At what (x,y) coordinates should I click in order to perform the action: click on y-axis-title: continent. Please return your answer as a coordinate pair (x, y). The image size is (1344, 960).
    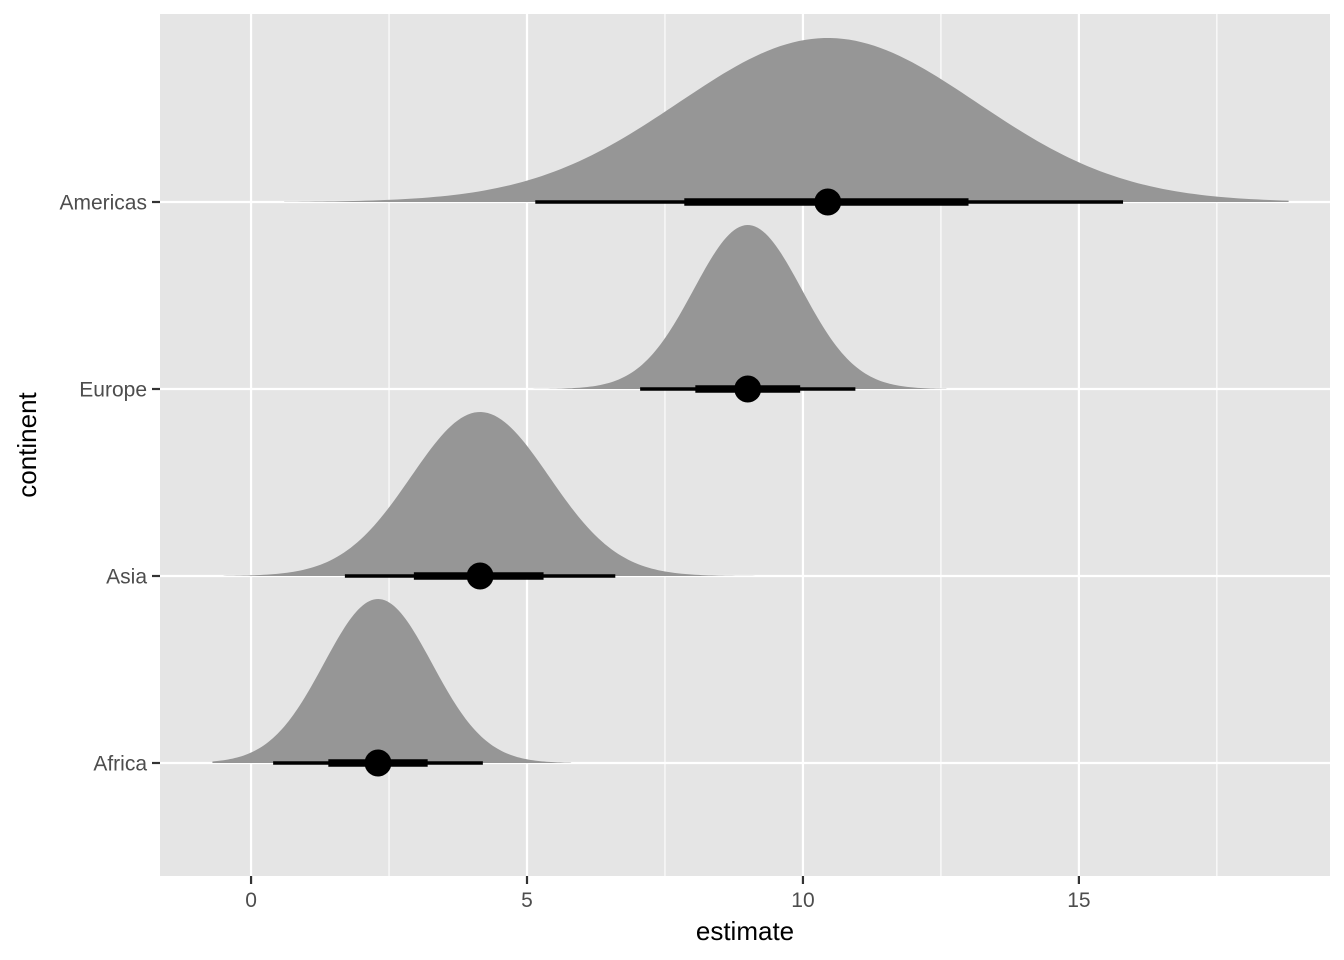
    Looking at the image, I should click on (27, 444).